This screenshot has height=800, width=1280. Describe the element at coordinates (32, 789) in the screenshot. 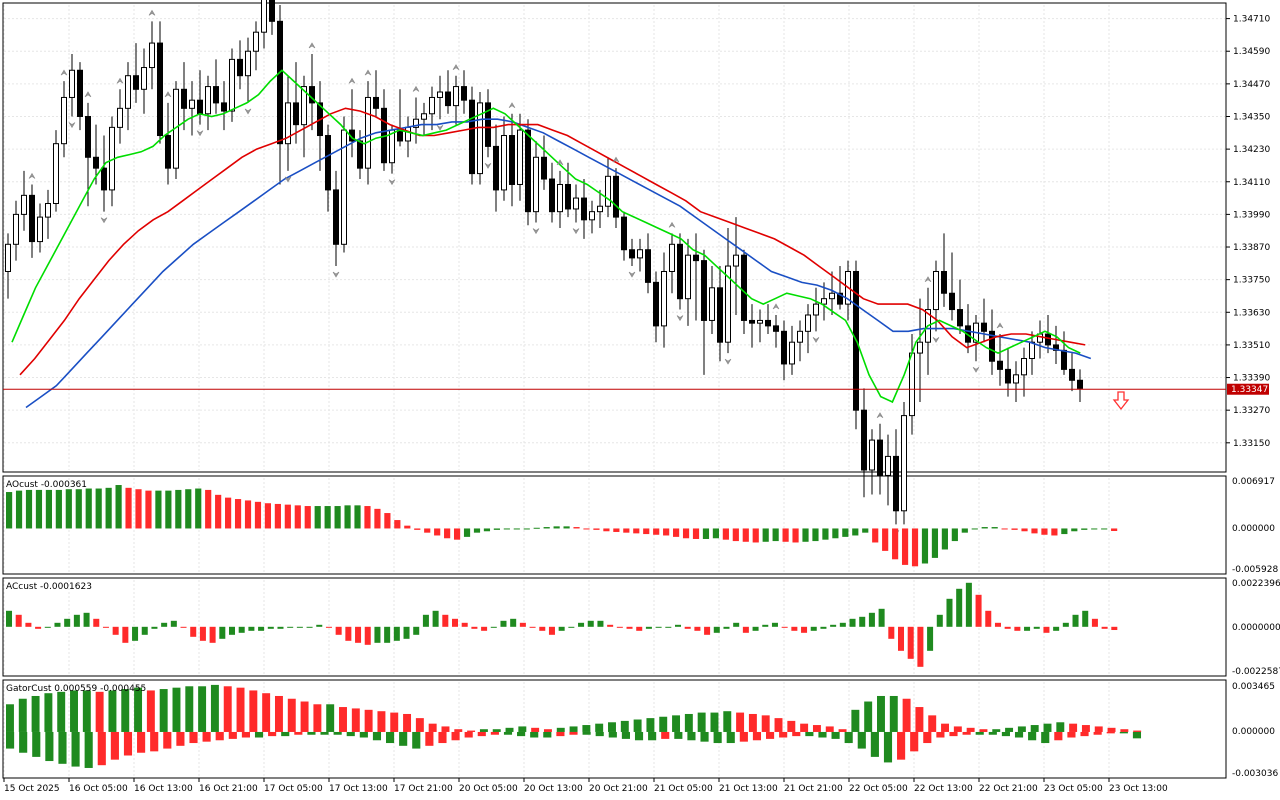

I see `time-tick-label: 15 Oct 2025` at that location.